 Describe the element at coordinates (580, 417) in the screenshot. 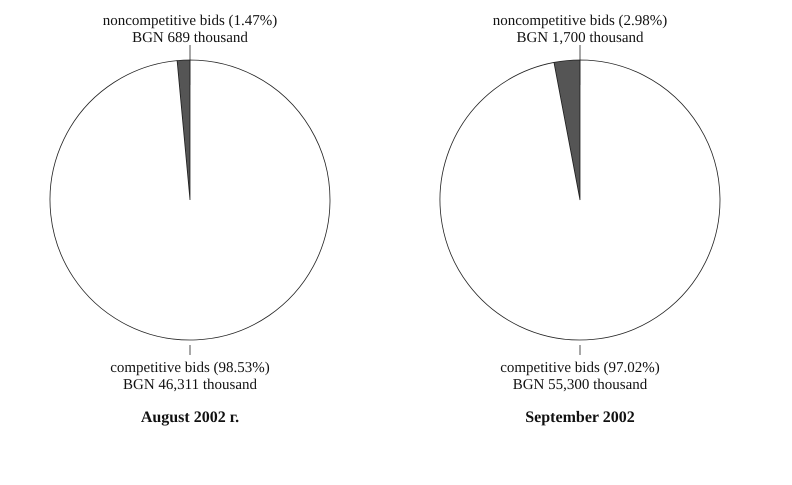

I see `text: September 2002` at that location.